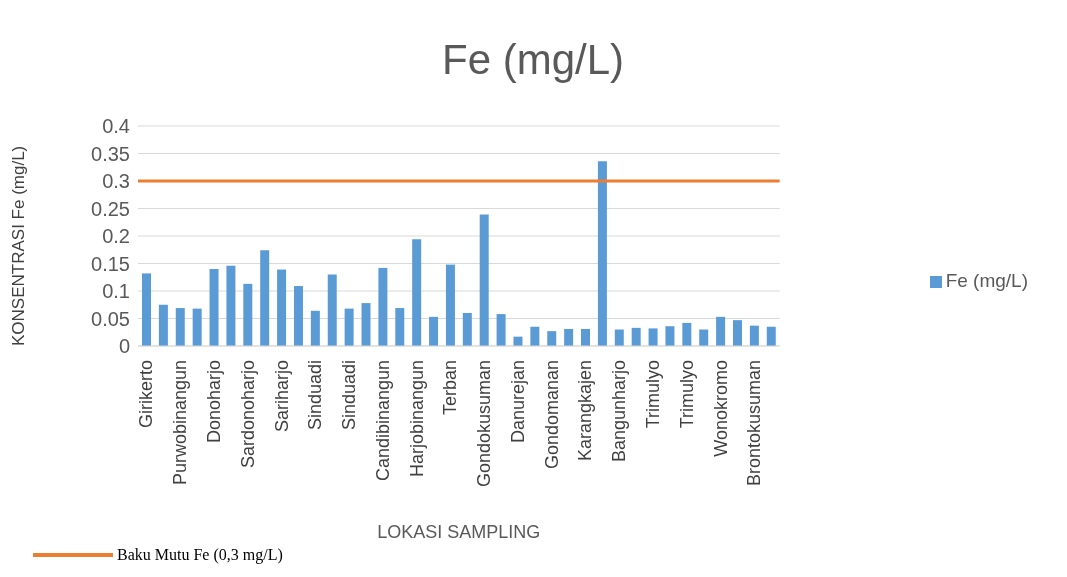 The image size is (1067, 577). I want to click on y-tick-label: 0.35, so click(110, 153).